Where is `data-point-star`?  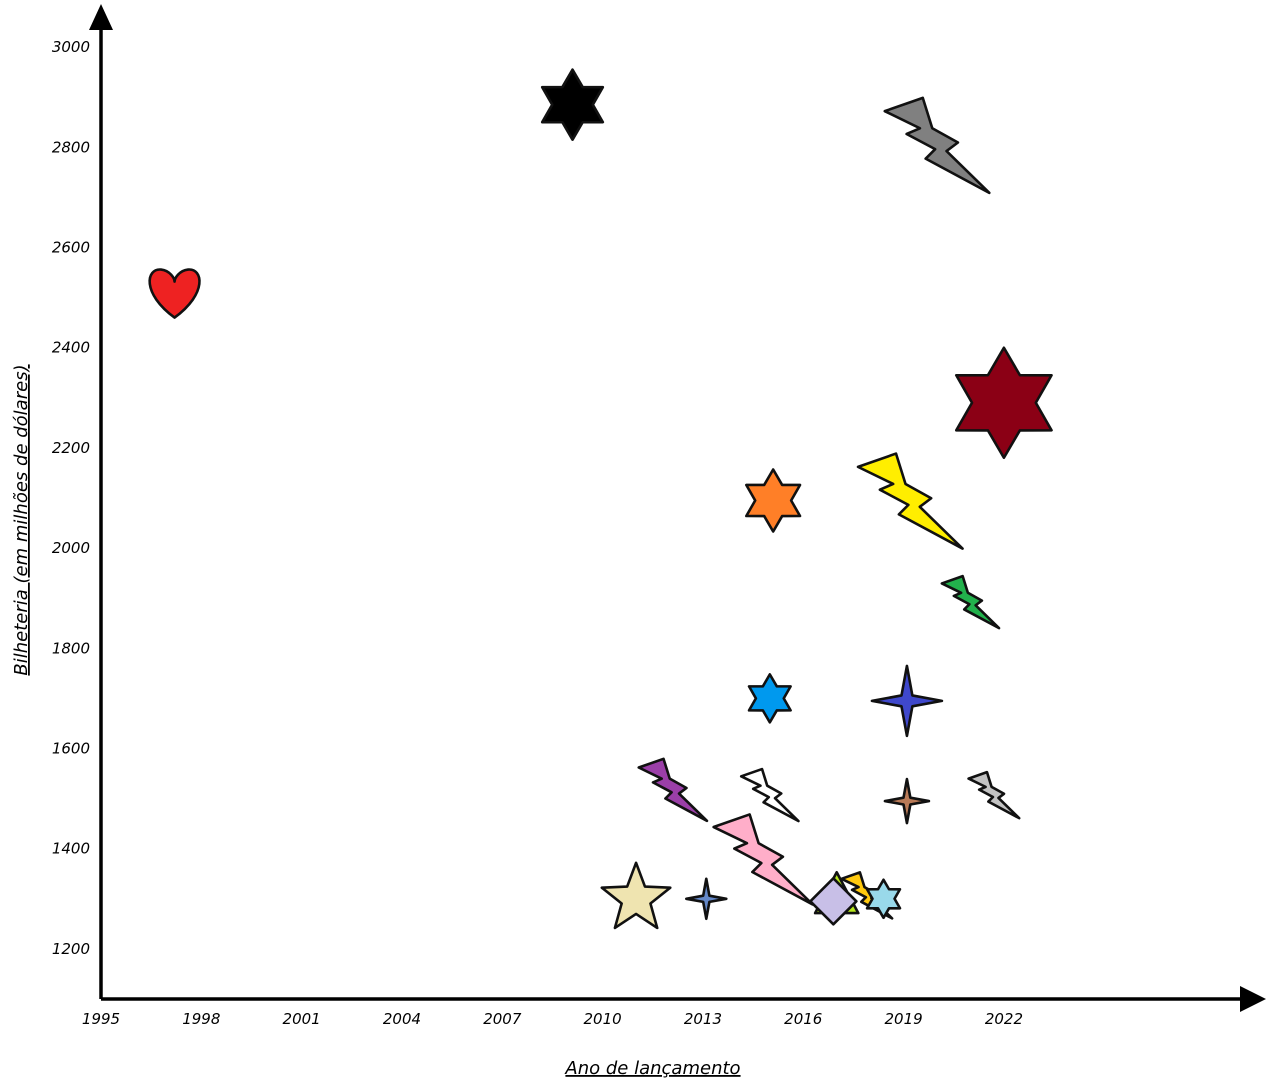 data-point-star is located at coordinates (636, 895).